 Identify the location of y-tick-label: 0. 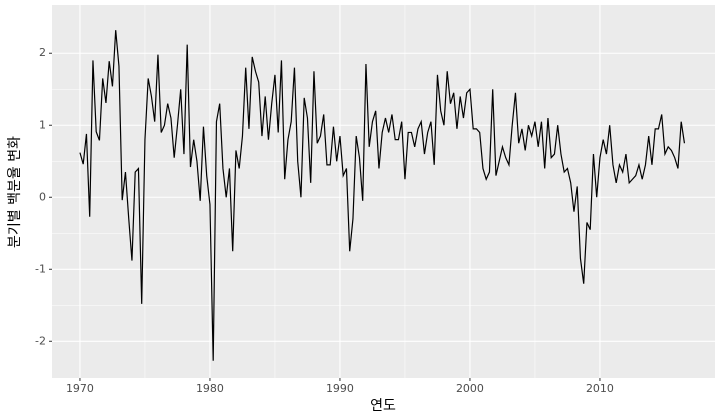
(42, 196).